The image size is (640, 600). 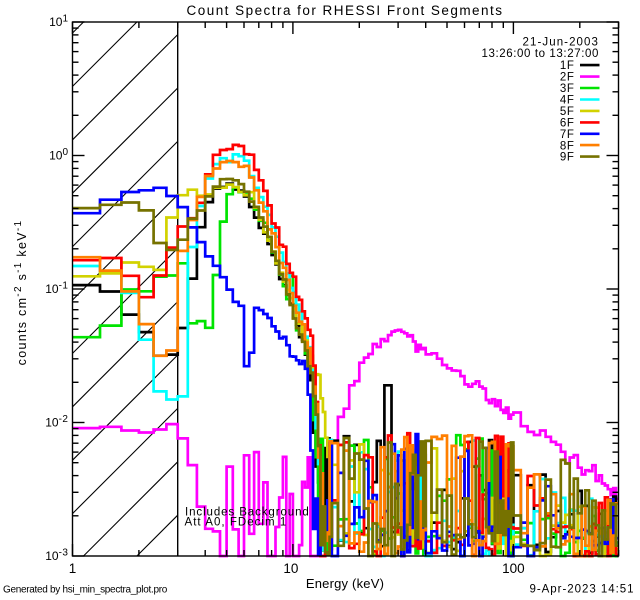 I want to click on svg-text: 10⁻¹, so click(x=56, y=288).